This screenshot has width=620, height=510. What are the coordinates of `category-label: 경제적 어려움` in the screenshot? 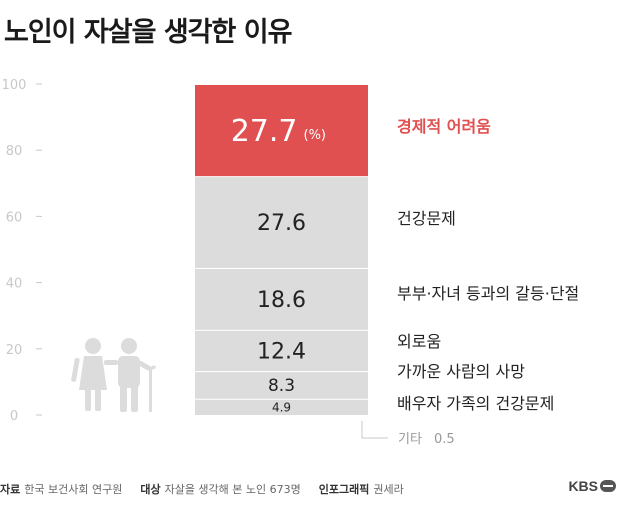 It's located at (444, 126).